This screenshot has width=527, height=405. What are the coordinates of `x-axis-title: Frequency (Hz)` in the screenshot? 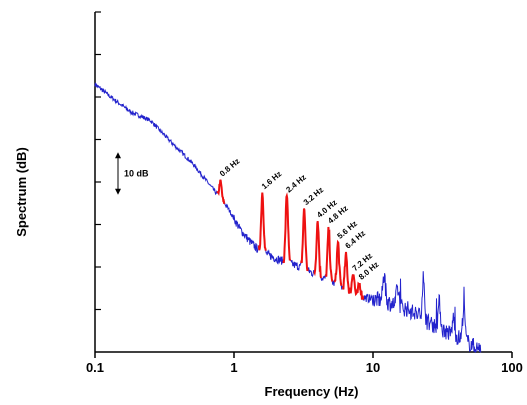 It's located at (312, 391).